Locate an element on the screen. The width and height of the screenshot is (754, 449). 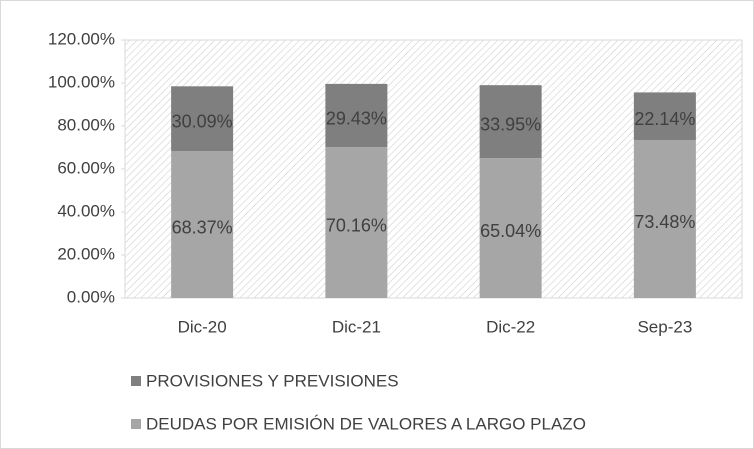
value-label: 70.16% is located at coordinates (356, 225).